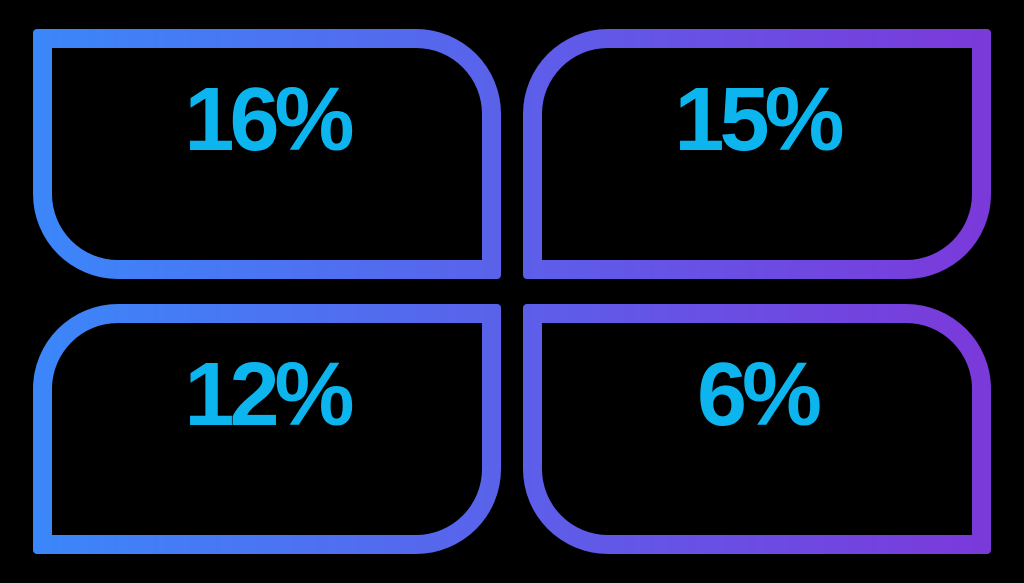 This screenshot has width=1024, height=583. Describe the element at coordinates (269, 120) in the screenshot. I see `stat-value: 16%` at that location.